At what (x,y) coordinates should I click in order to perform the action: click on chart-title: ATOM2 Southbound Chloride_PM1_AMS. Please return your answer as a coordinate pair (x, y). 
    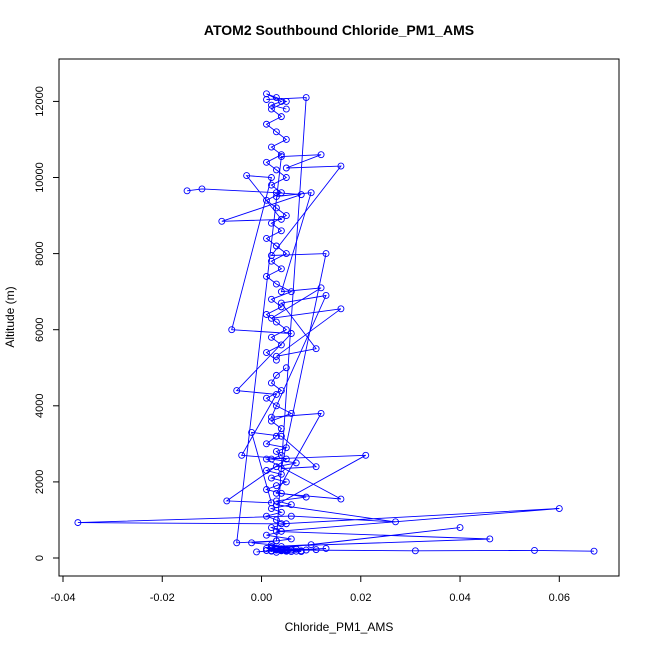
    Looking at the image, I should click on (339, 30).